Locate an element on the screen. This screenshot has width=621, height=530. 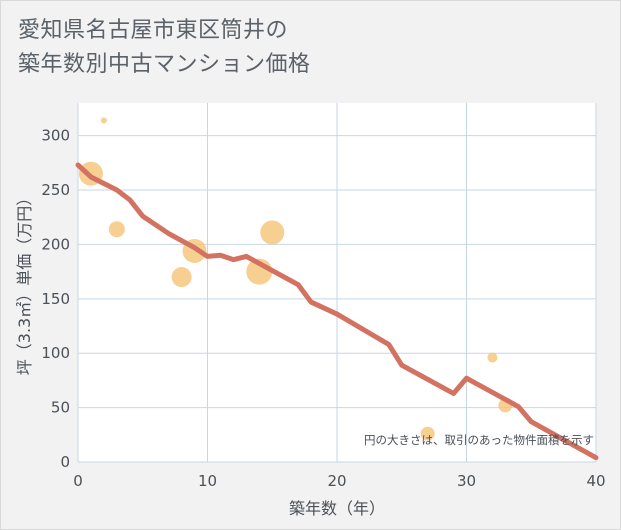
chart-title: 愛知県名古屋市東区筒井の 築年数別中古マンション価格 is located at coordinates (164, 48).